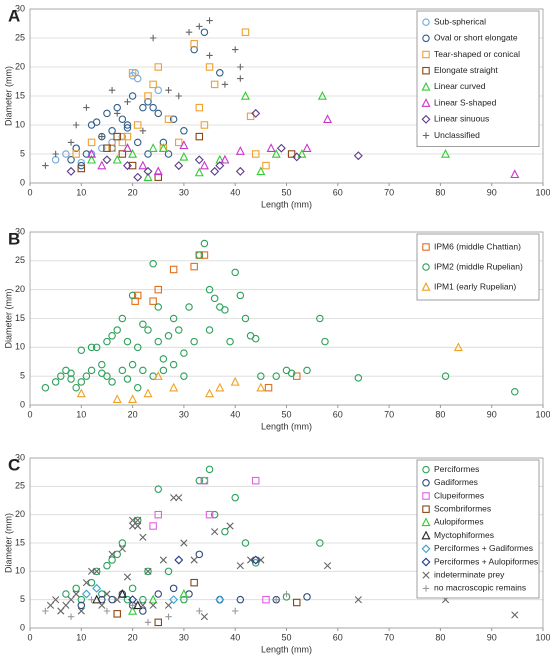 This screenshot has width=550, height=661. I want to click on x-tick-label: 90, so click(492, 192).